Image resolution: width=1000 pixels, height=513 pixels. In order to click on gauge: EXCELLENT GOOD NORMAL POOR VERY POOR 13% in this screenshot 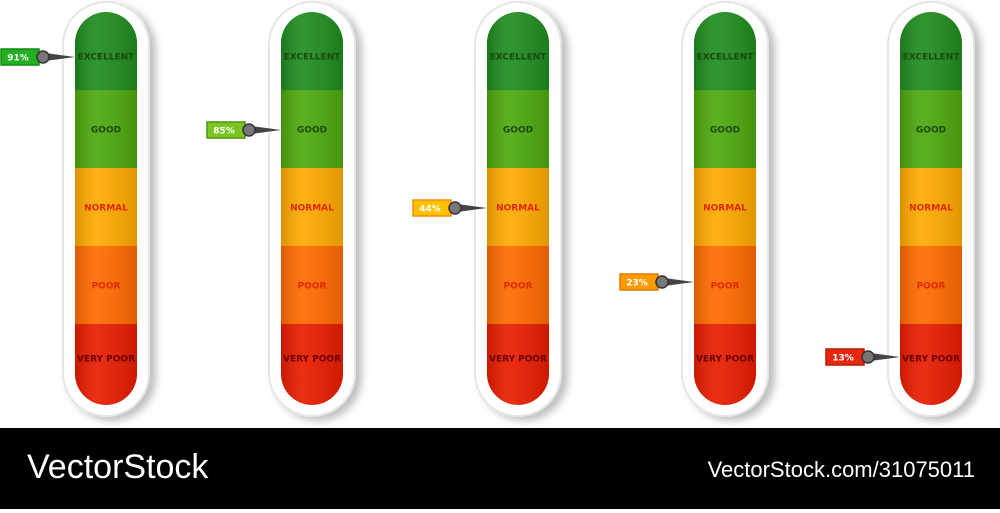, I will do `click(900, 209)`.